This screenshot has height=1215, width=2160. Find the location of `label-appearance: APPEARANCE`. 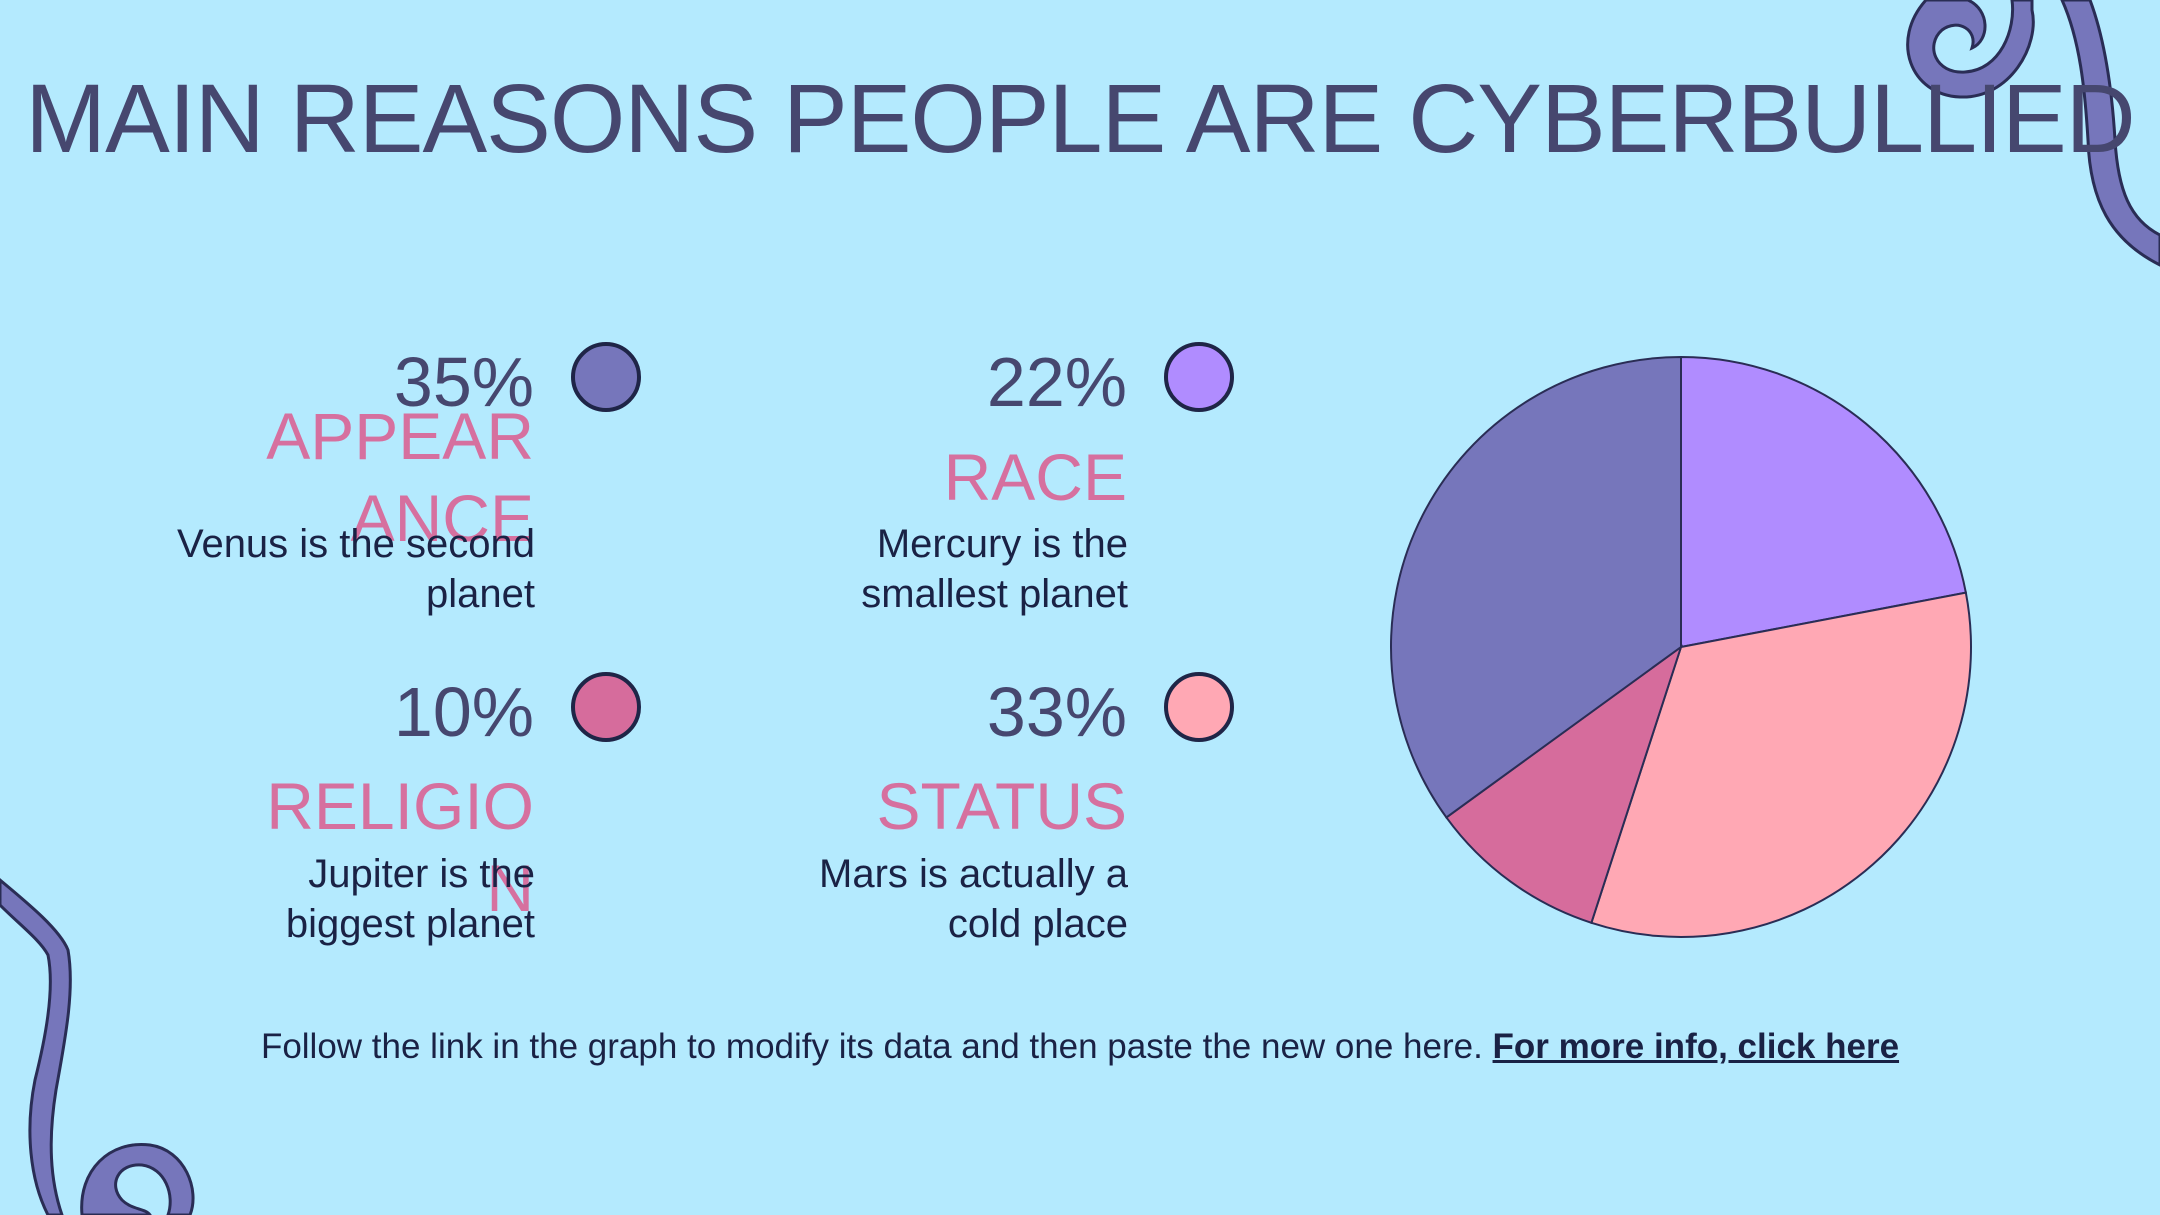

label-appearance: APPEARANCE is located at coordinates (400, 477).